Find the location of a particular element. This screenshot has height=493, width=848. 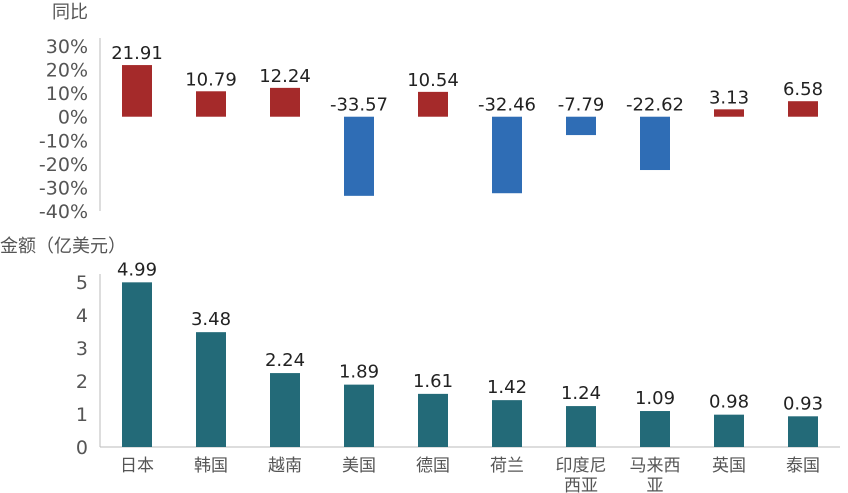

x-category-label: 亚 is located at coordinates (655, 484).